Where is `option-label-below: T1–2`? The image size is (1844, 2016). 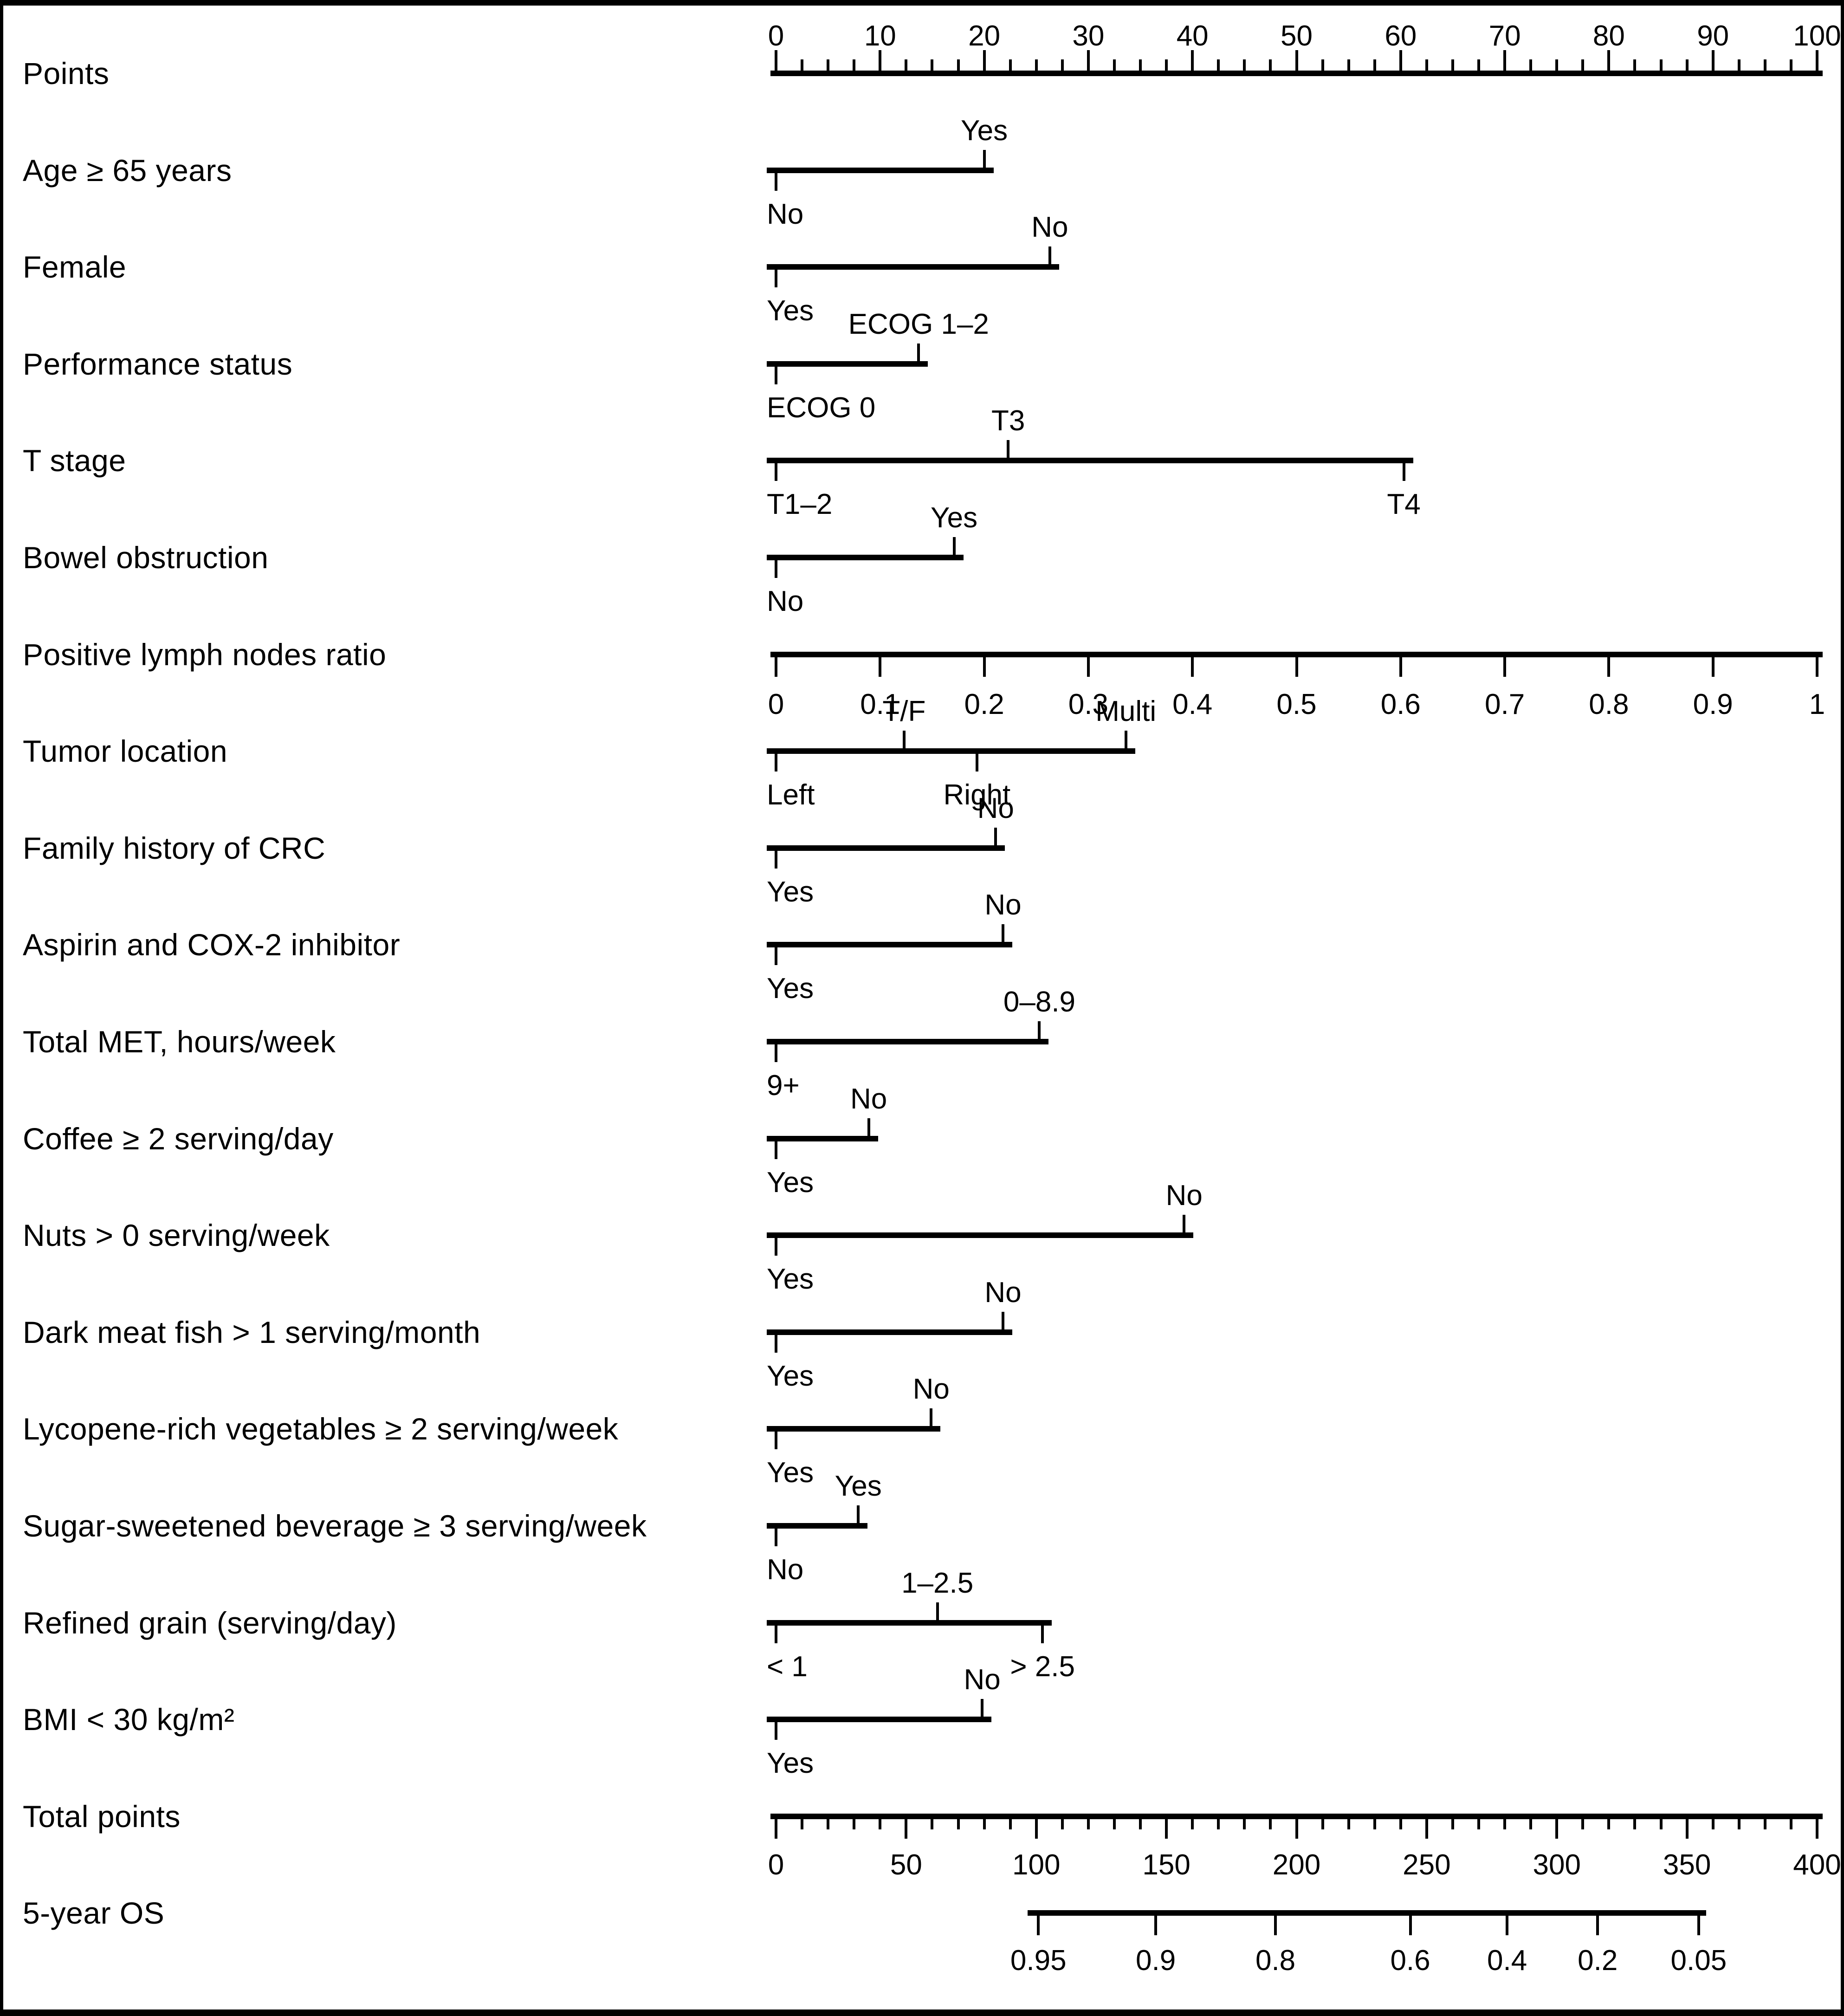
option-label-below: T1–2 is located at coordinates (800, 504).